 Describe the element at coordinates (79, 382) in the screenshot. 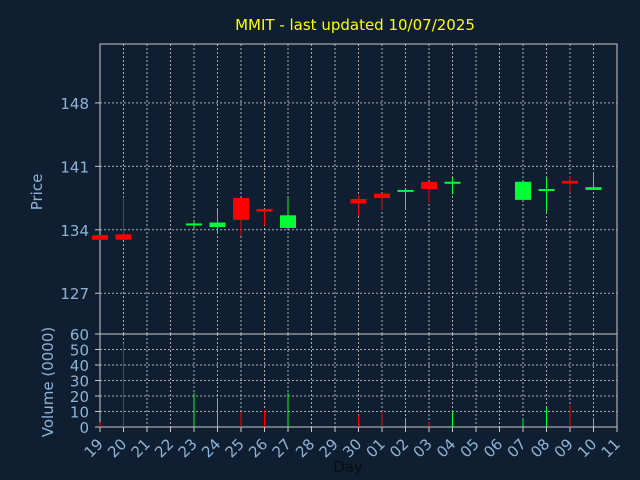

I see `volume-tick-label: 30` at that location.